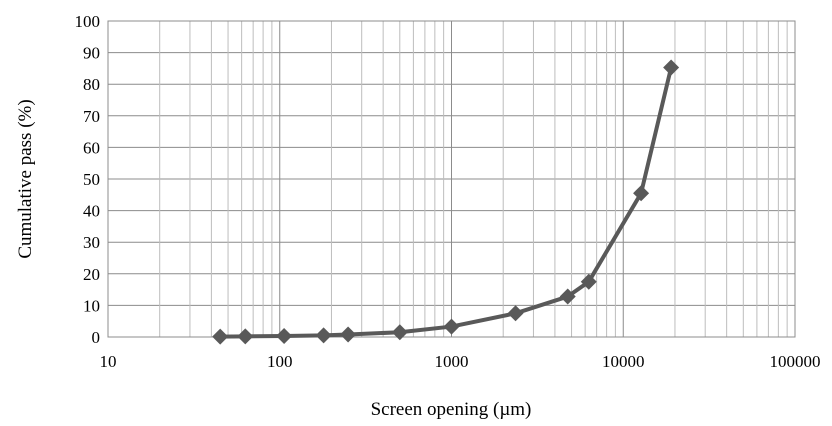 The height and width of the screenshot is (426, 832). Describe the element at coordinates (91, 116) in the screenshot. I see `y-tick-label: 70` at that location.